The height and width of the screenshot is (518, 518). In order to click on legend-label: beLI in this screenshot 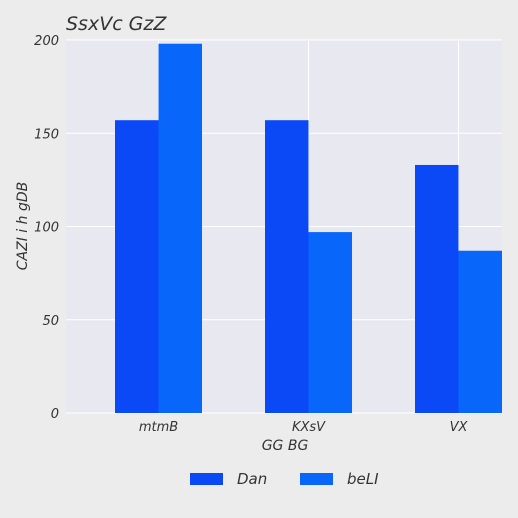, I will do `click(363, 479)`.